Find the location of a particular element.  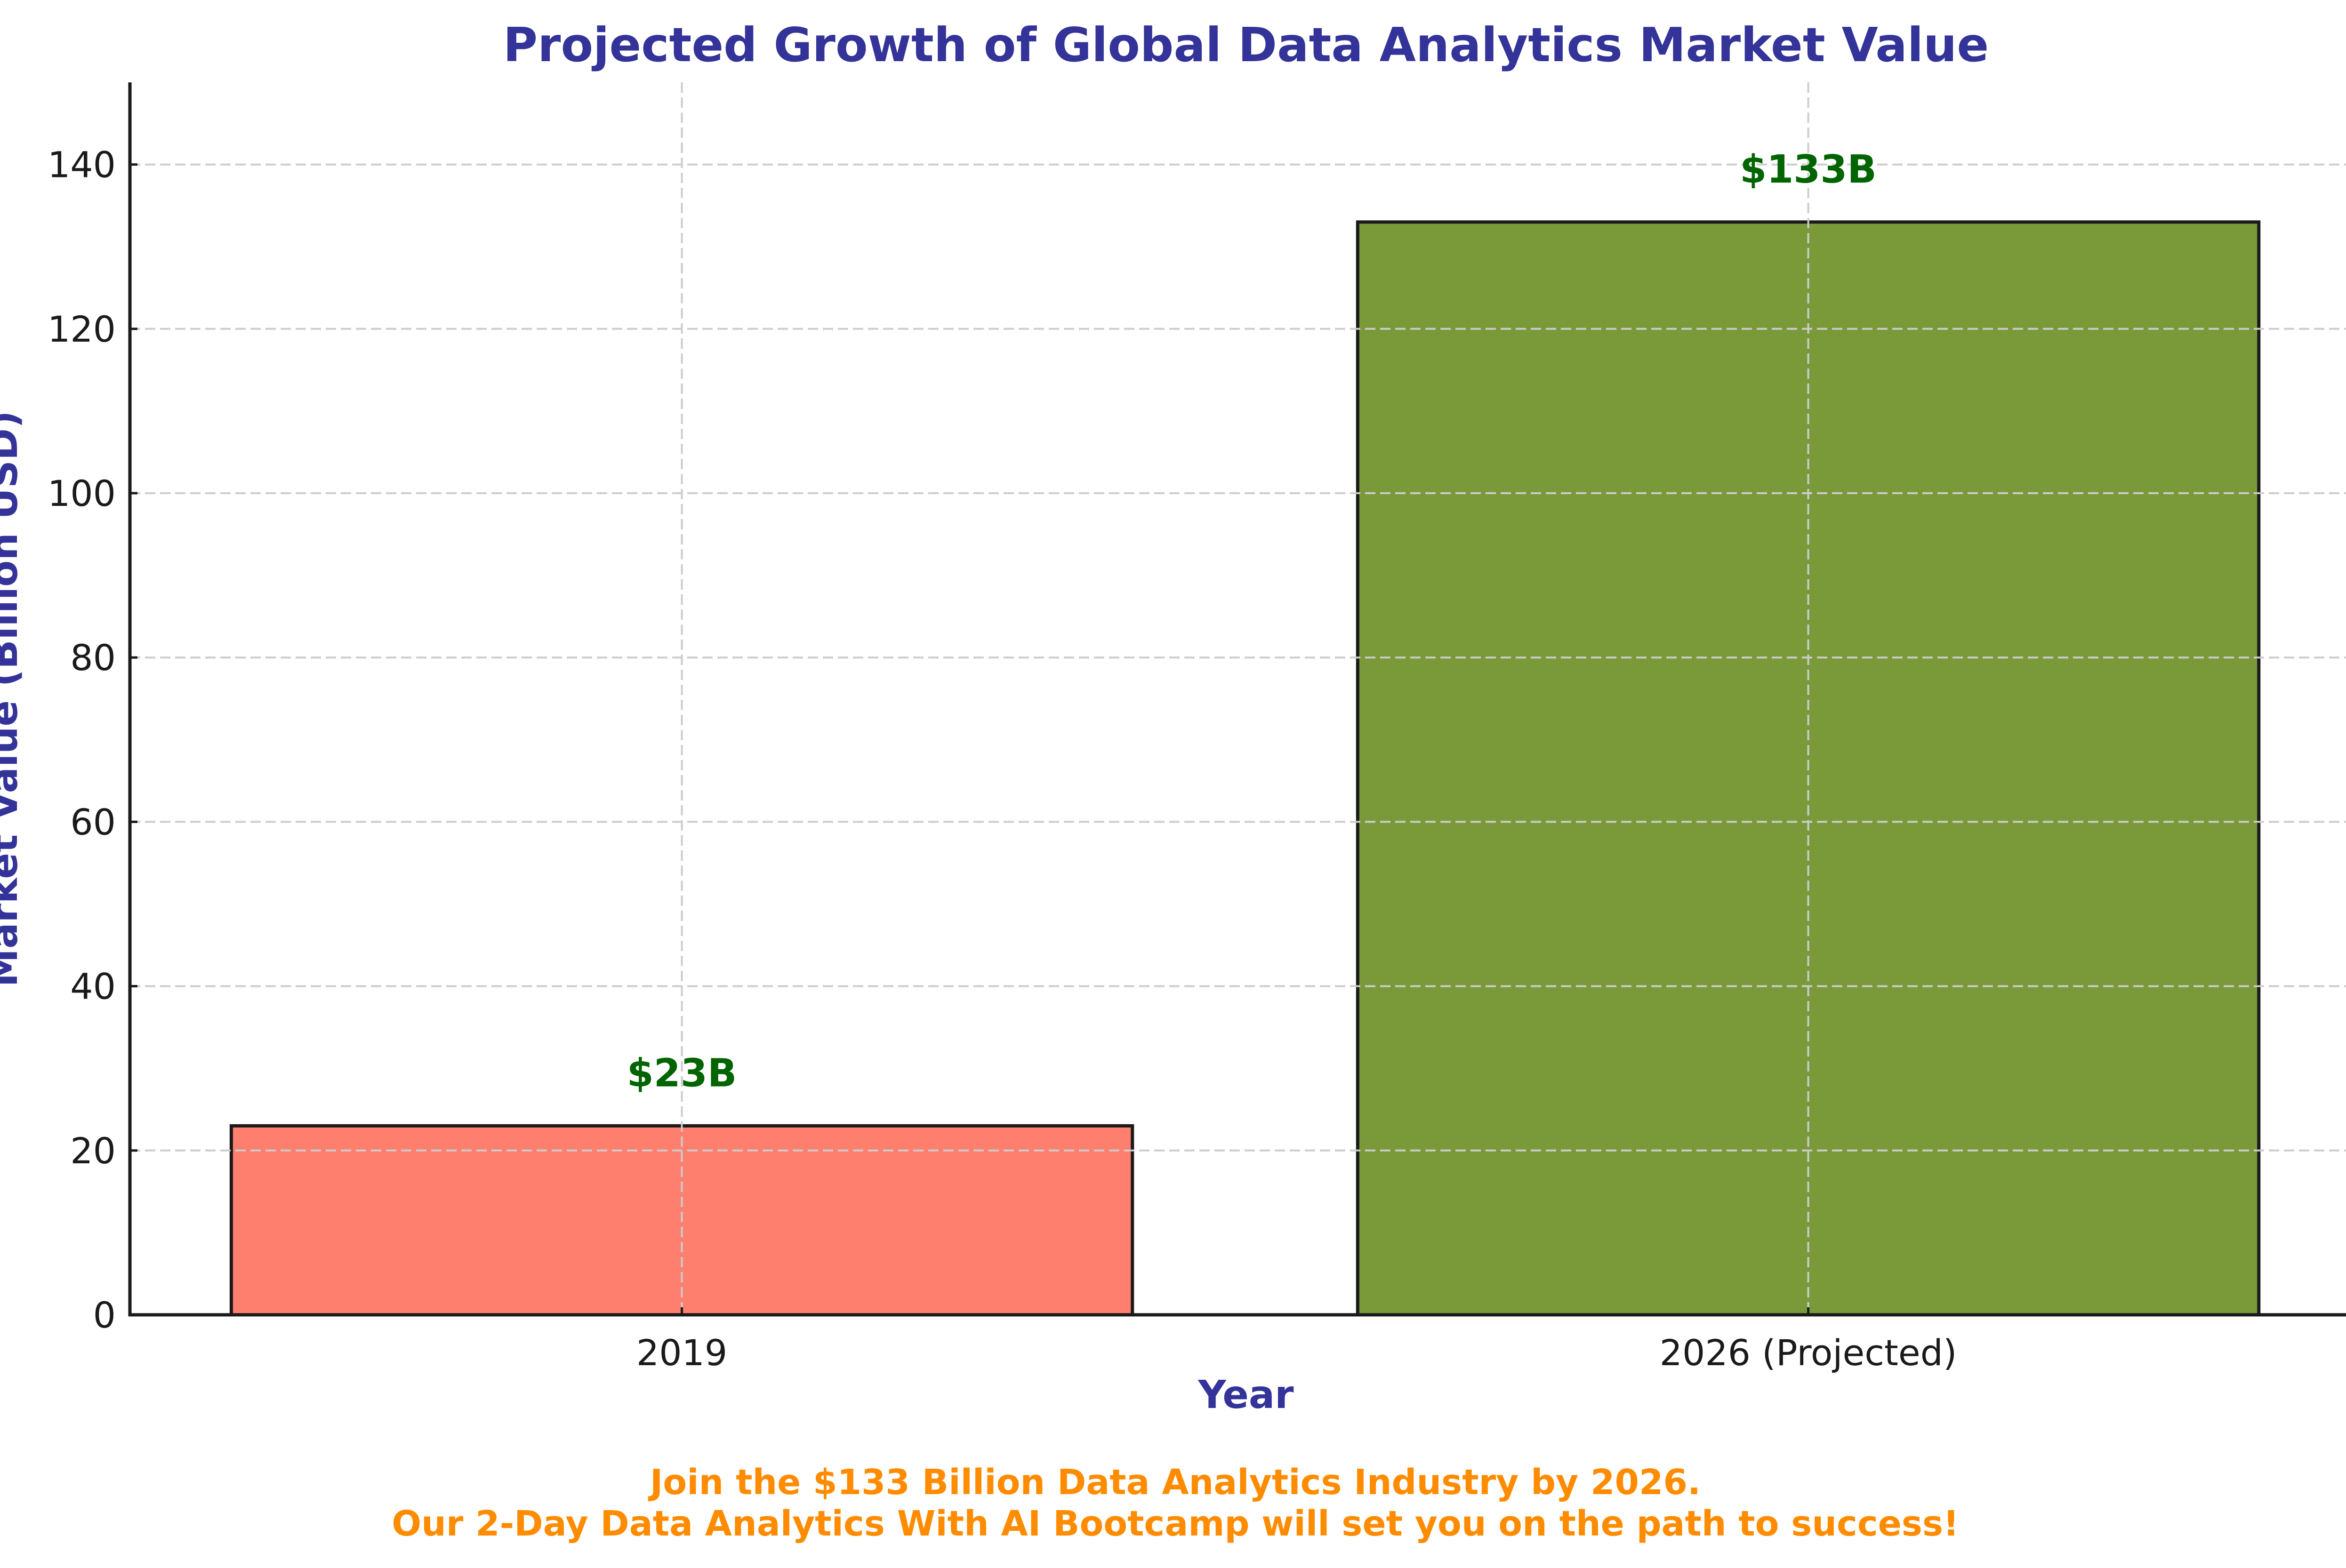

y-tick-label: 140 is located at coordinates (82, 165).